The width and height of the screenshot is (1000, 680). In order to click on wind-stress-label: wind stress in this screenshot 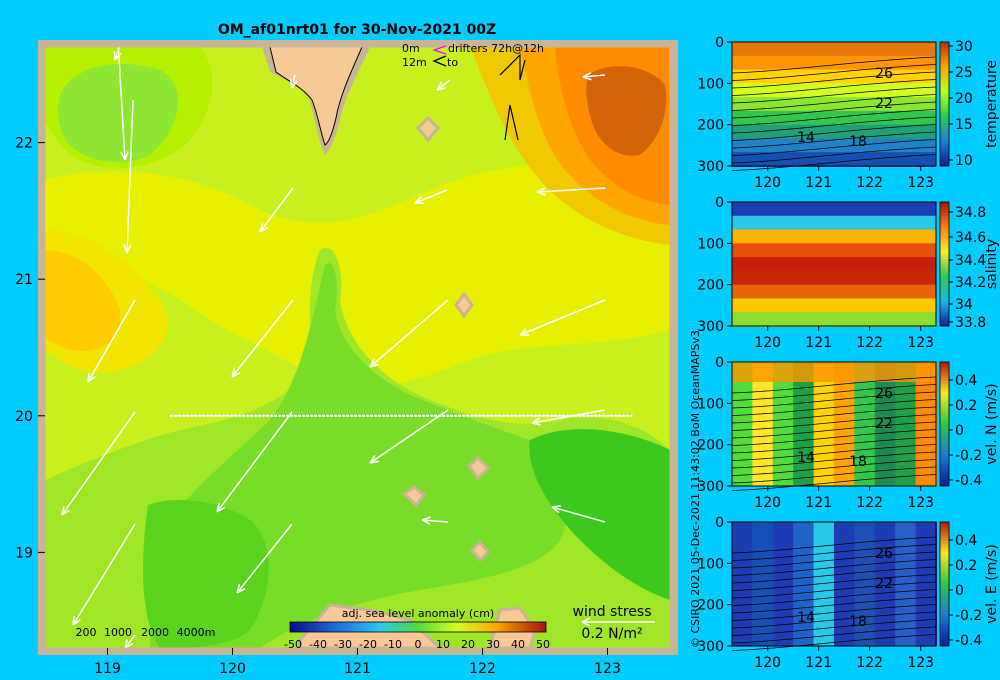, I will do `click(612, 612)`.